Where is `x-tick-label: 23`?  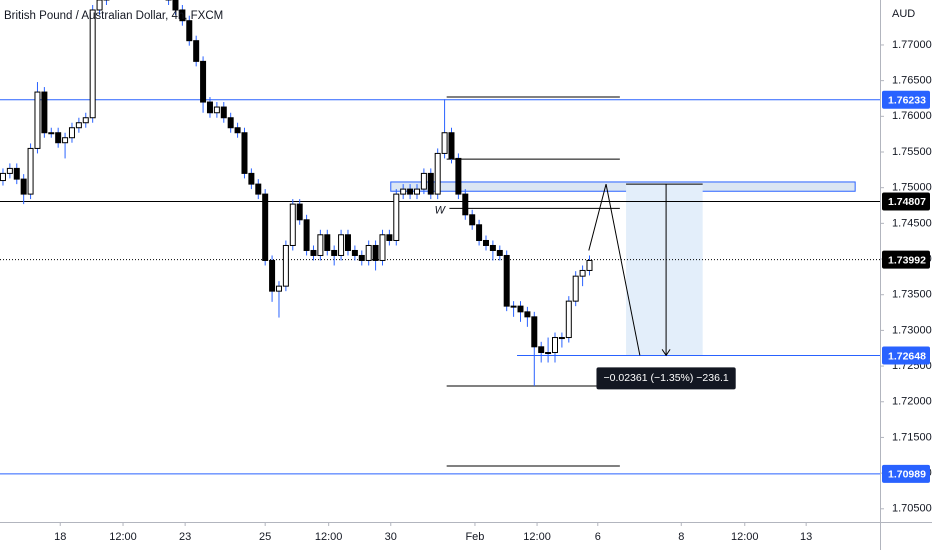 x-tick-label: 23 is located at coordinates (185, 537).